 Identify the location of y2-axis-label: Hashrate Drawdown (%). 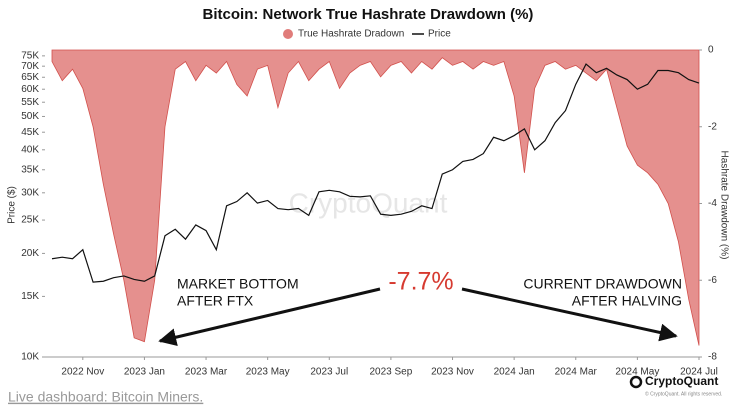
(723, 205).